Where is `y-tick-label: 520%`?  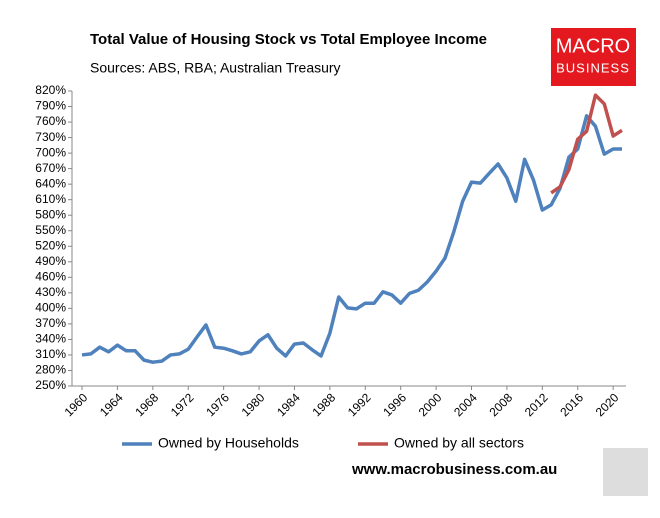 y-tick-label: 520% is located at coordinates (50, 245).